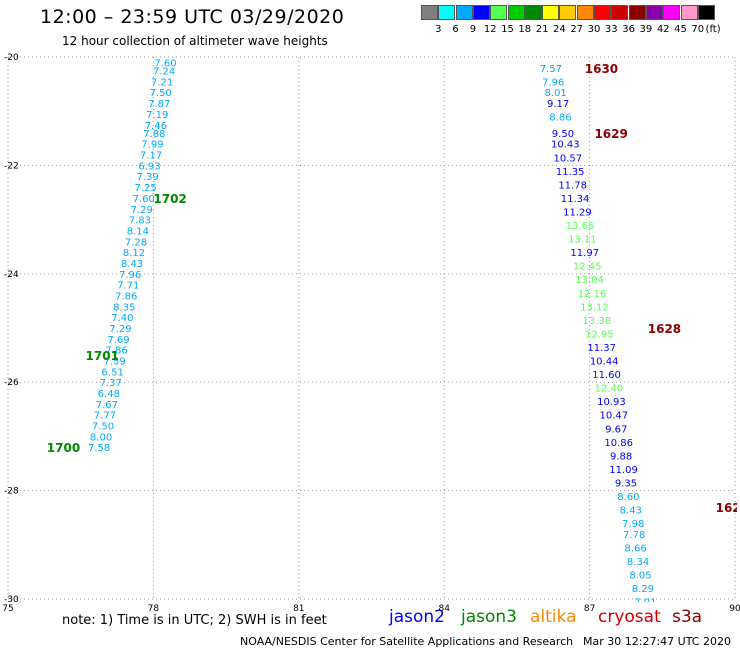 The width and height of the screenshot is (740, 650). I want to click on swh-point-label: 8.12, so click(134, 253).